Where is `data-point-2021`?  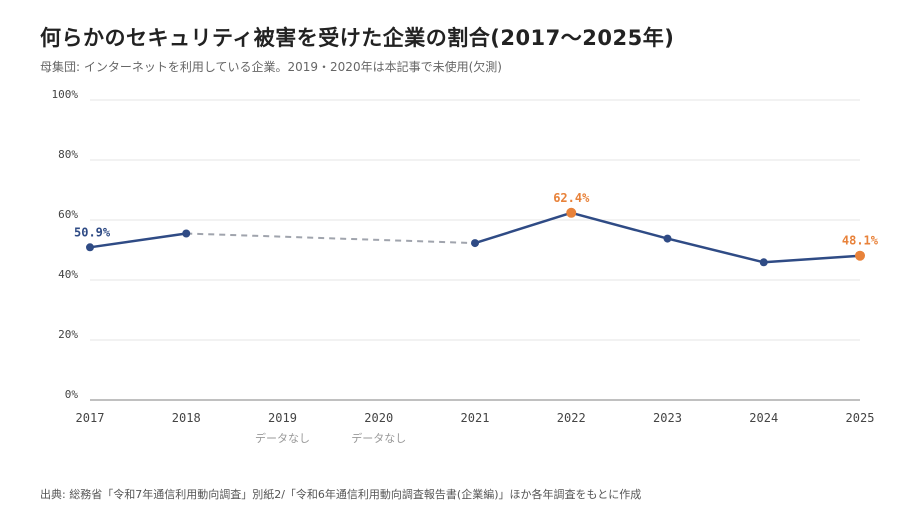 data-point-2021 is located at coordinates (475, 243).